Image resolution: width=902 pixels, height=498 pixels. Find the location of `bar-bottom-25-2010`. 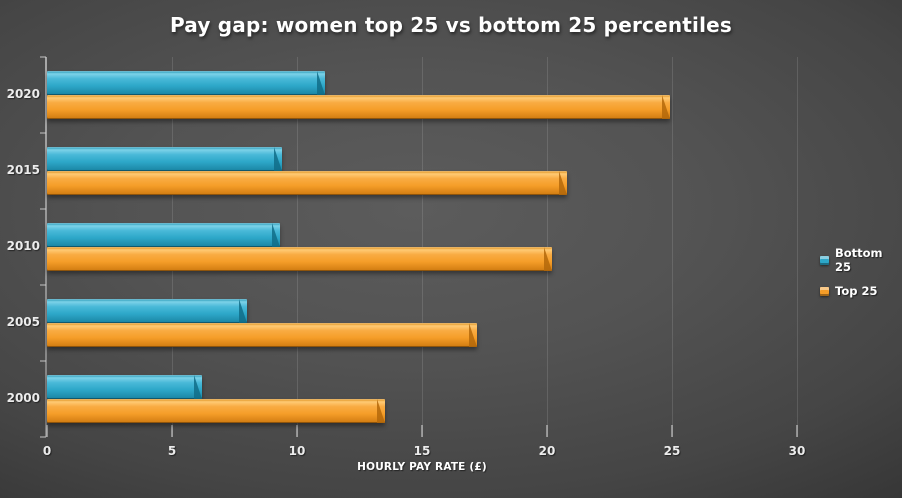

bar-bottom-25-2010 is located at coordinates (163, 235).